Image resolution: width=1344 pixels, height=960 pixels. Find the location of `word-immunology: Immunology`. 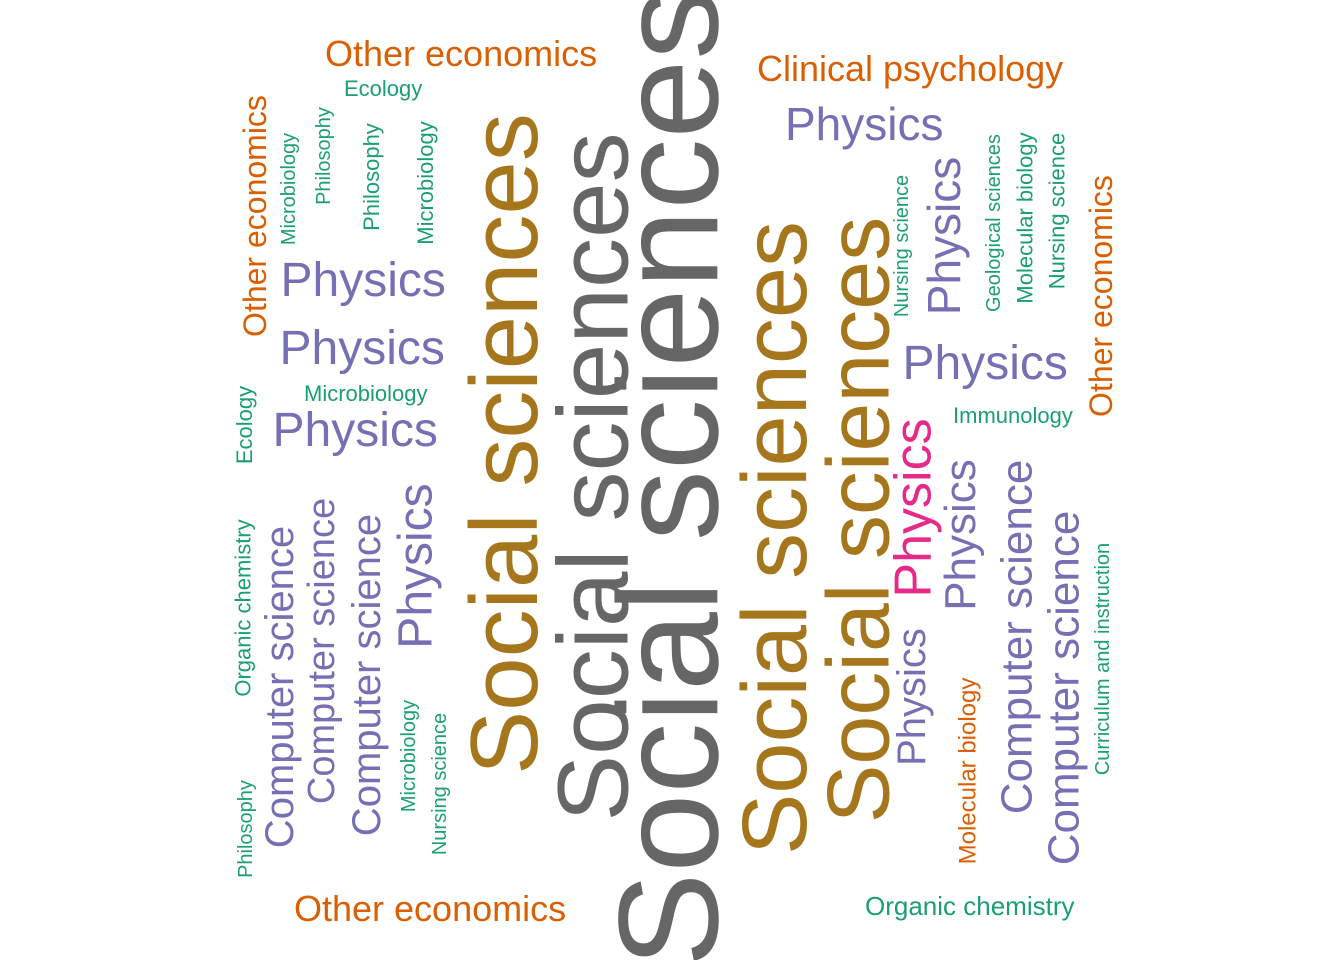

word-immunology: Immunology is located at coordinates (1013, 415).